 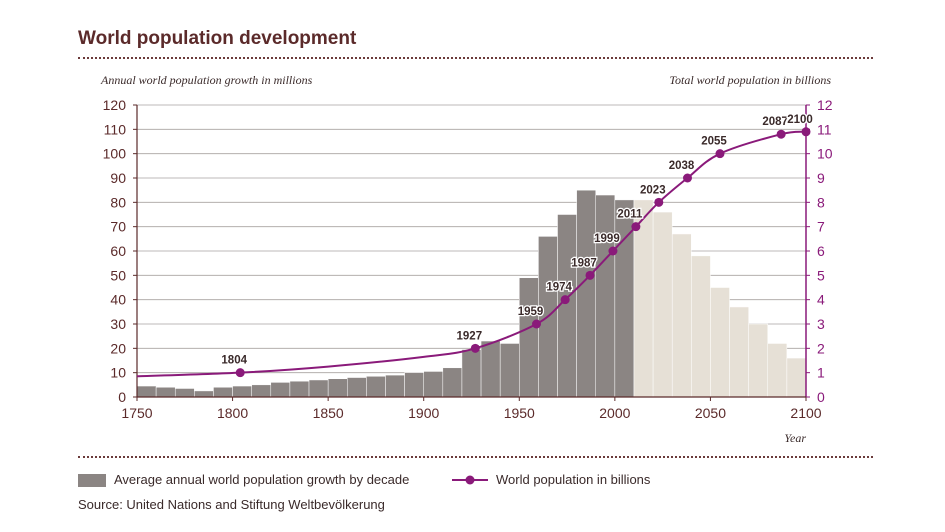 I want to click on population-point-label-2087: 2087, so click(x=775, y=122).